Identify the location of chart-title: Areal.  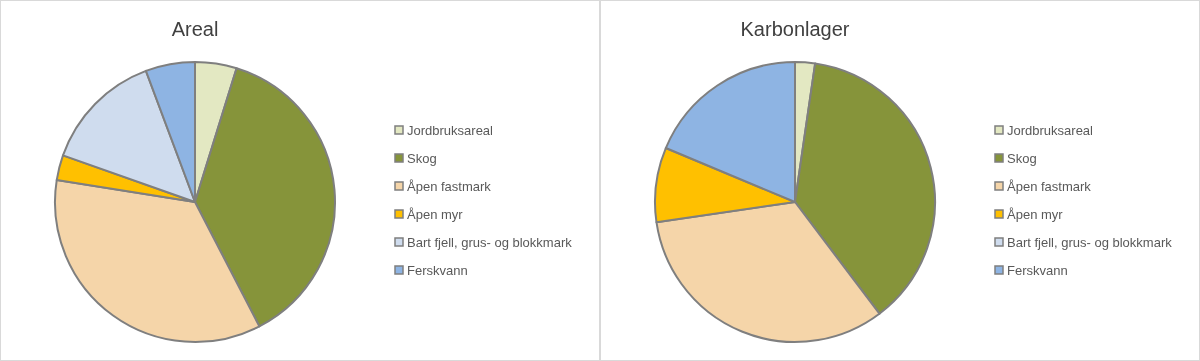
(195, 29).